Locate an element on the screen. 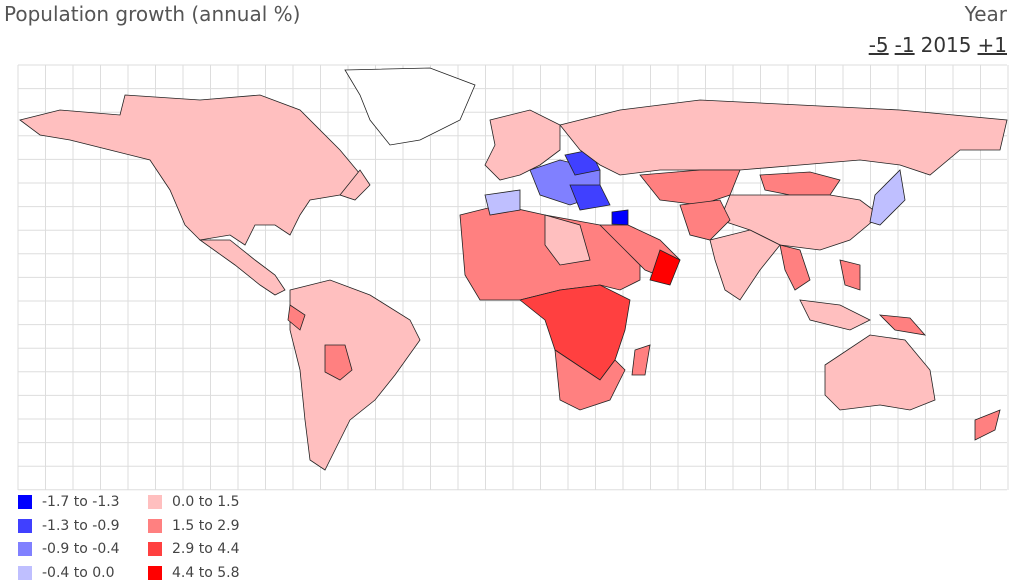  year-nav: -5 -1 2015 +1 is located at coordinates (935, 45).